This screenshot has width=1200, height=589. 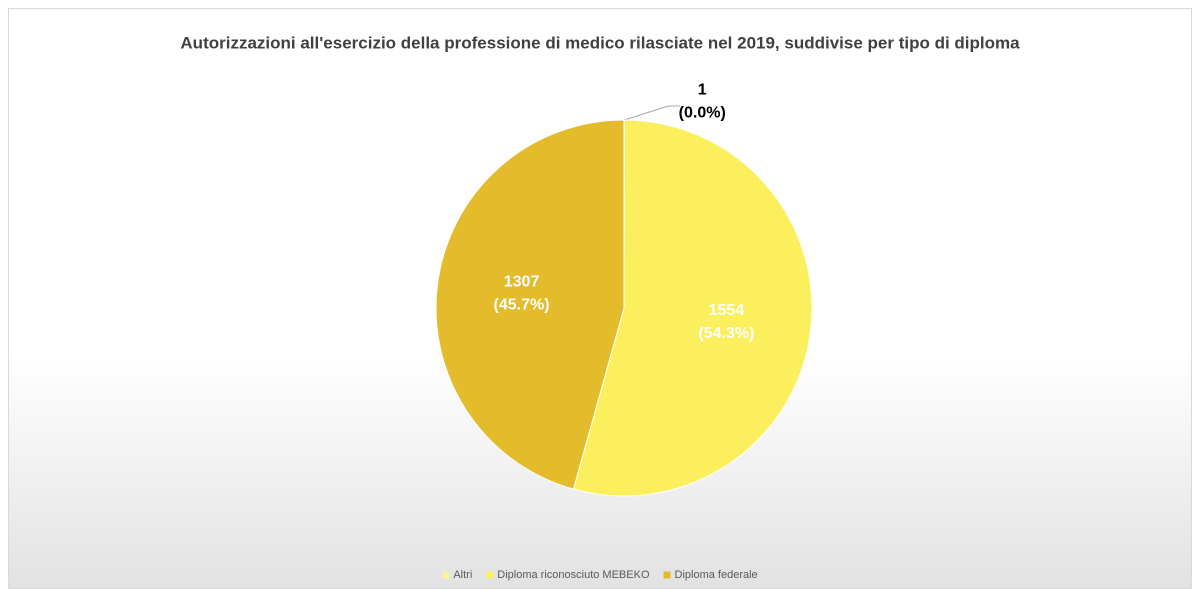 What do you see at coordinates (702, 113) in the screenshot?
I see `data-label: (0.0%)` at bounding box center [702, 113].